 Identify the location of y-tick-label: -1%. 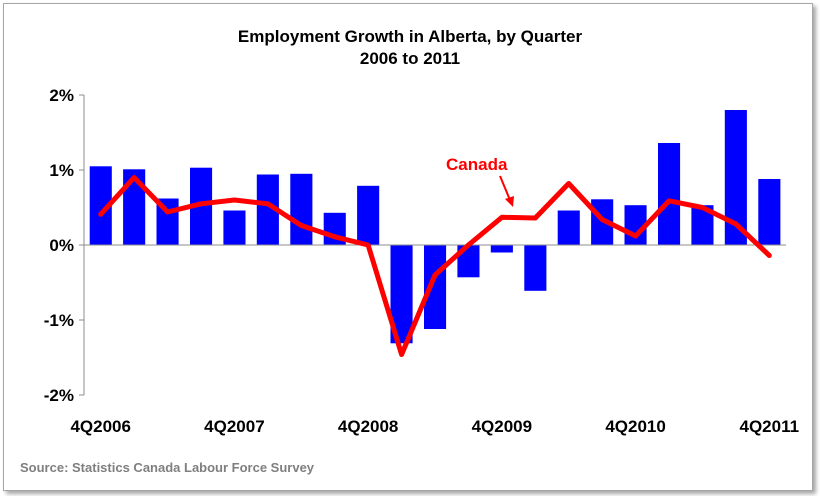
(59, 320).